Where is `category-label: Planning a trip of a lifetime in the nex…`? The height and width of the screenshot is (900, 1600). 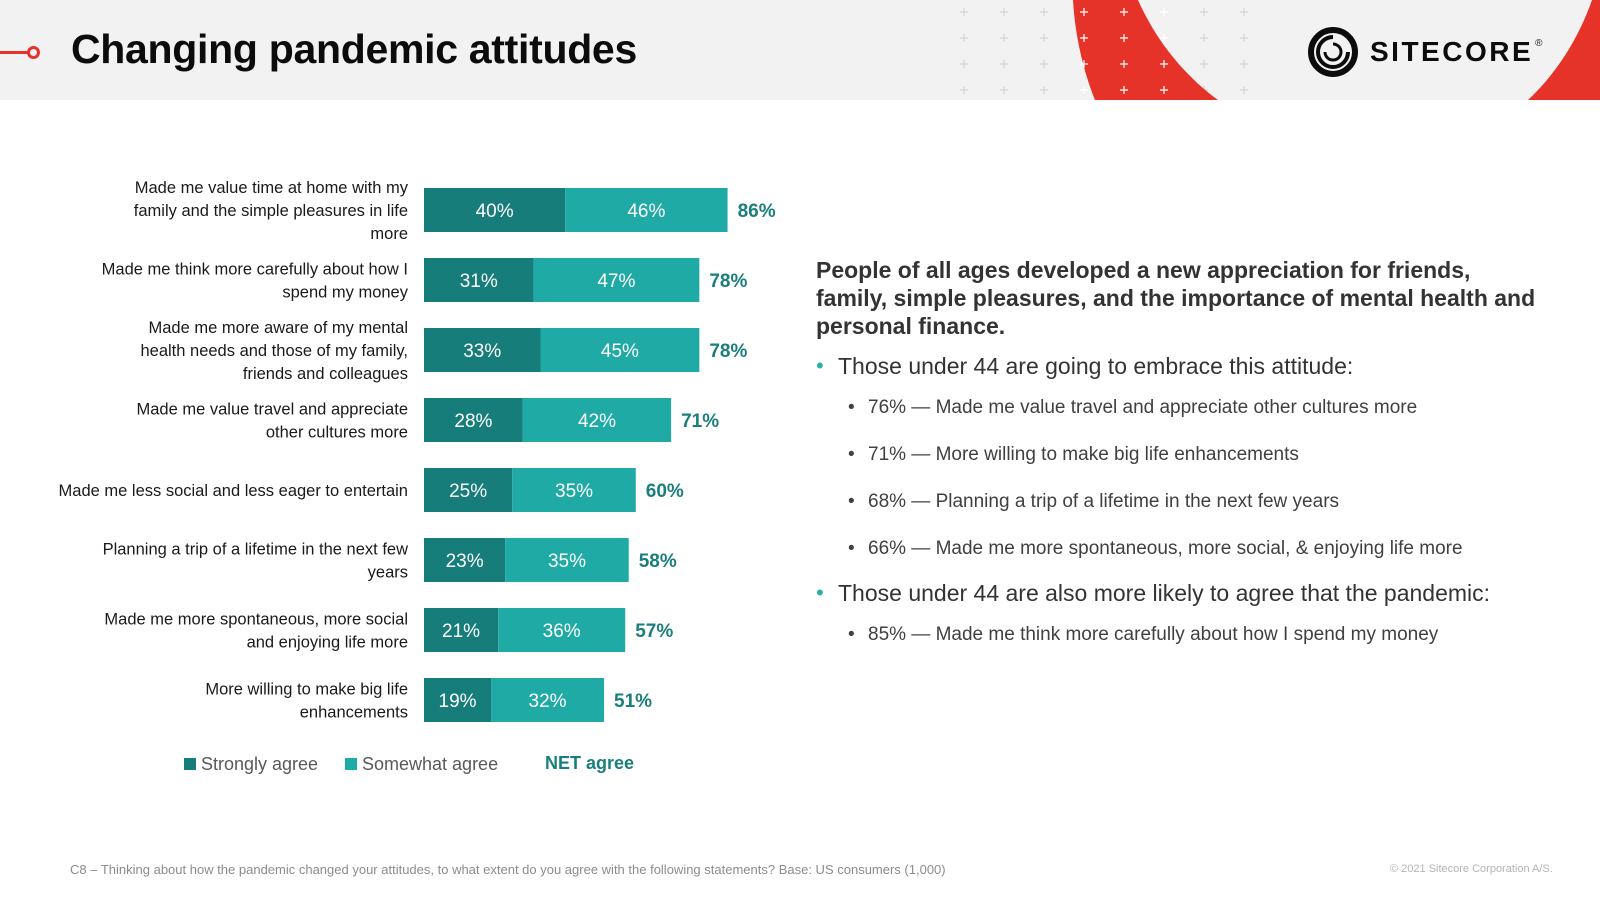
category-label: Planning a trip of a lifetime in the nex… is located at coordinates (256, 550).